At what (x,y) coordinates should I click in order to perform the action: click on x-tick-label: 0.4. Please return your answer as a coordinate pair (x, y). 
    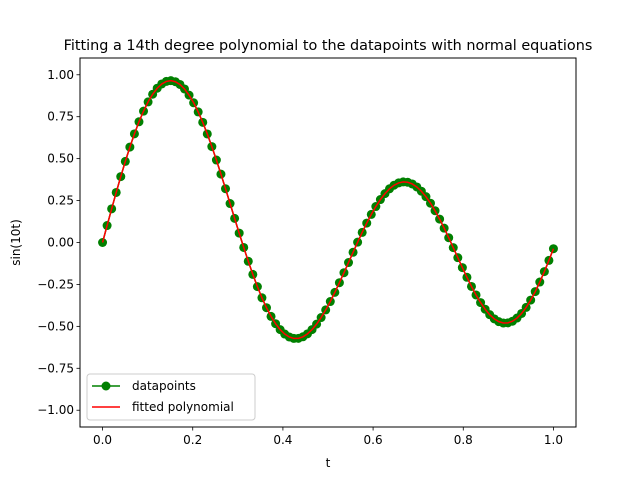
    Looking at the image, I should click on (282, 440).